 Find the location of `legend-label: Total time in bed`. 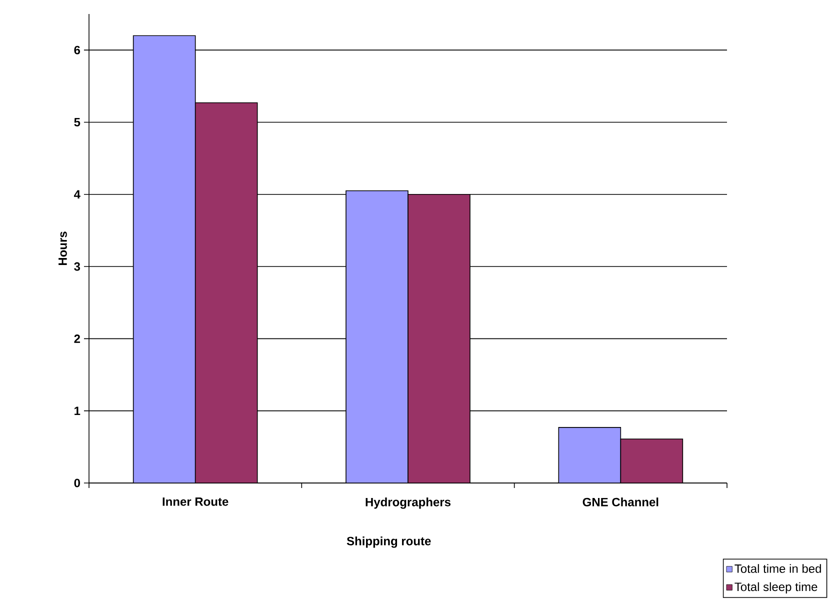

legend-label: Total time in bed is located at coordinates (777, 568).